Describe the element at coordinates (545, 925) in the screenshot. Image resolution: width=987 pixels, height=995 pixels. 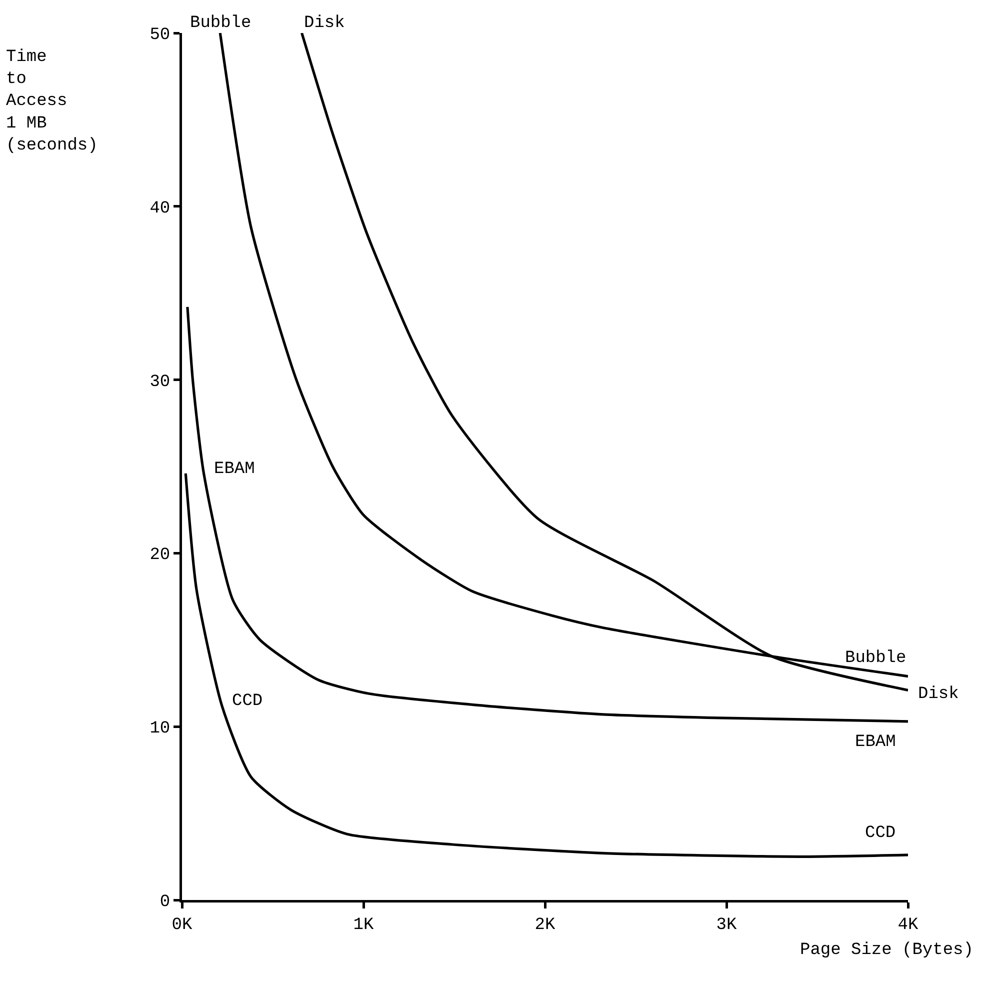
I see `x-tick-label: 2K` at that location.